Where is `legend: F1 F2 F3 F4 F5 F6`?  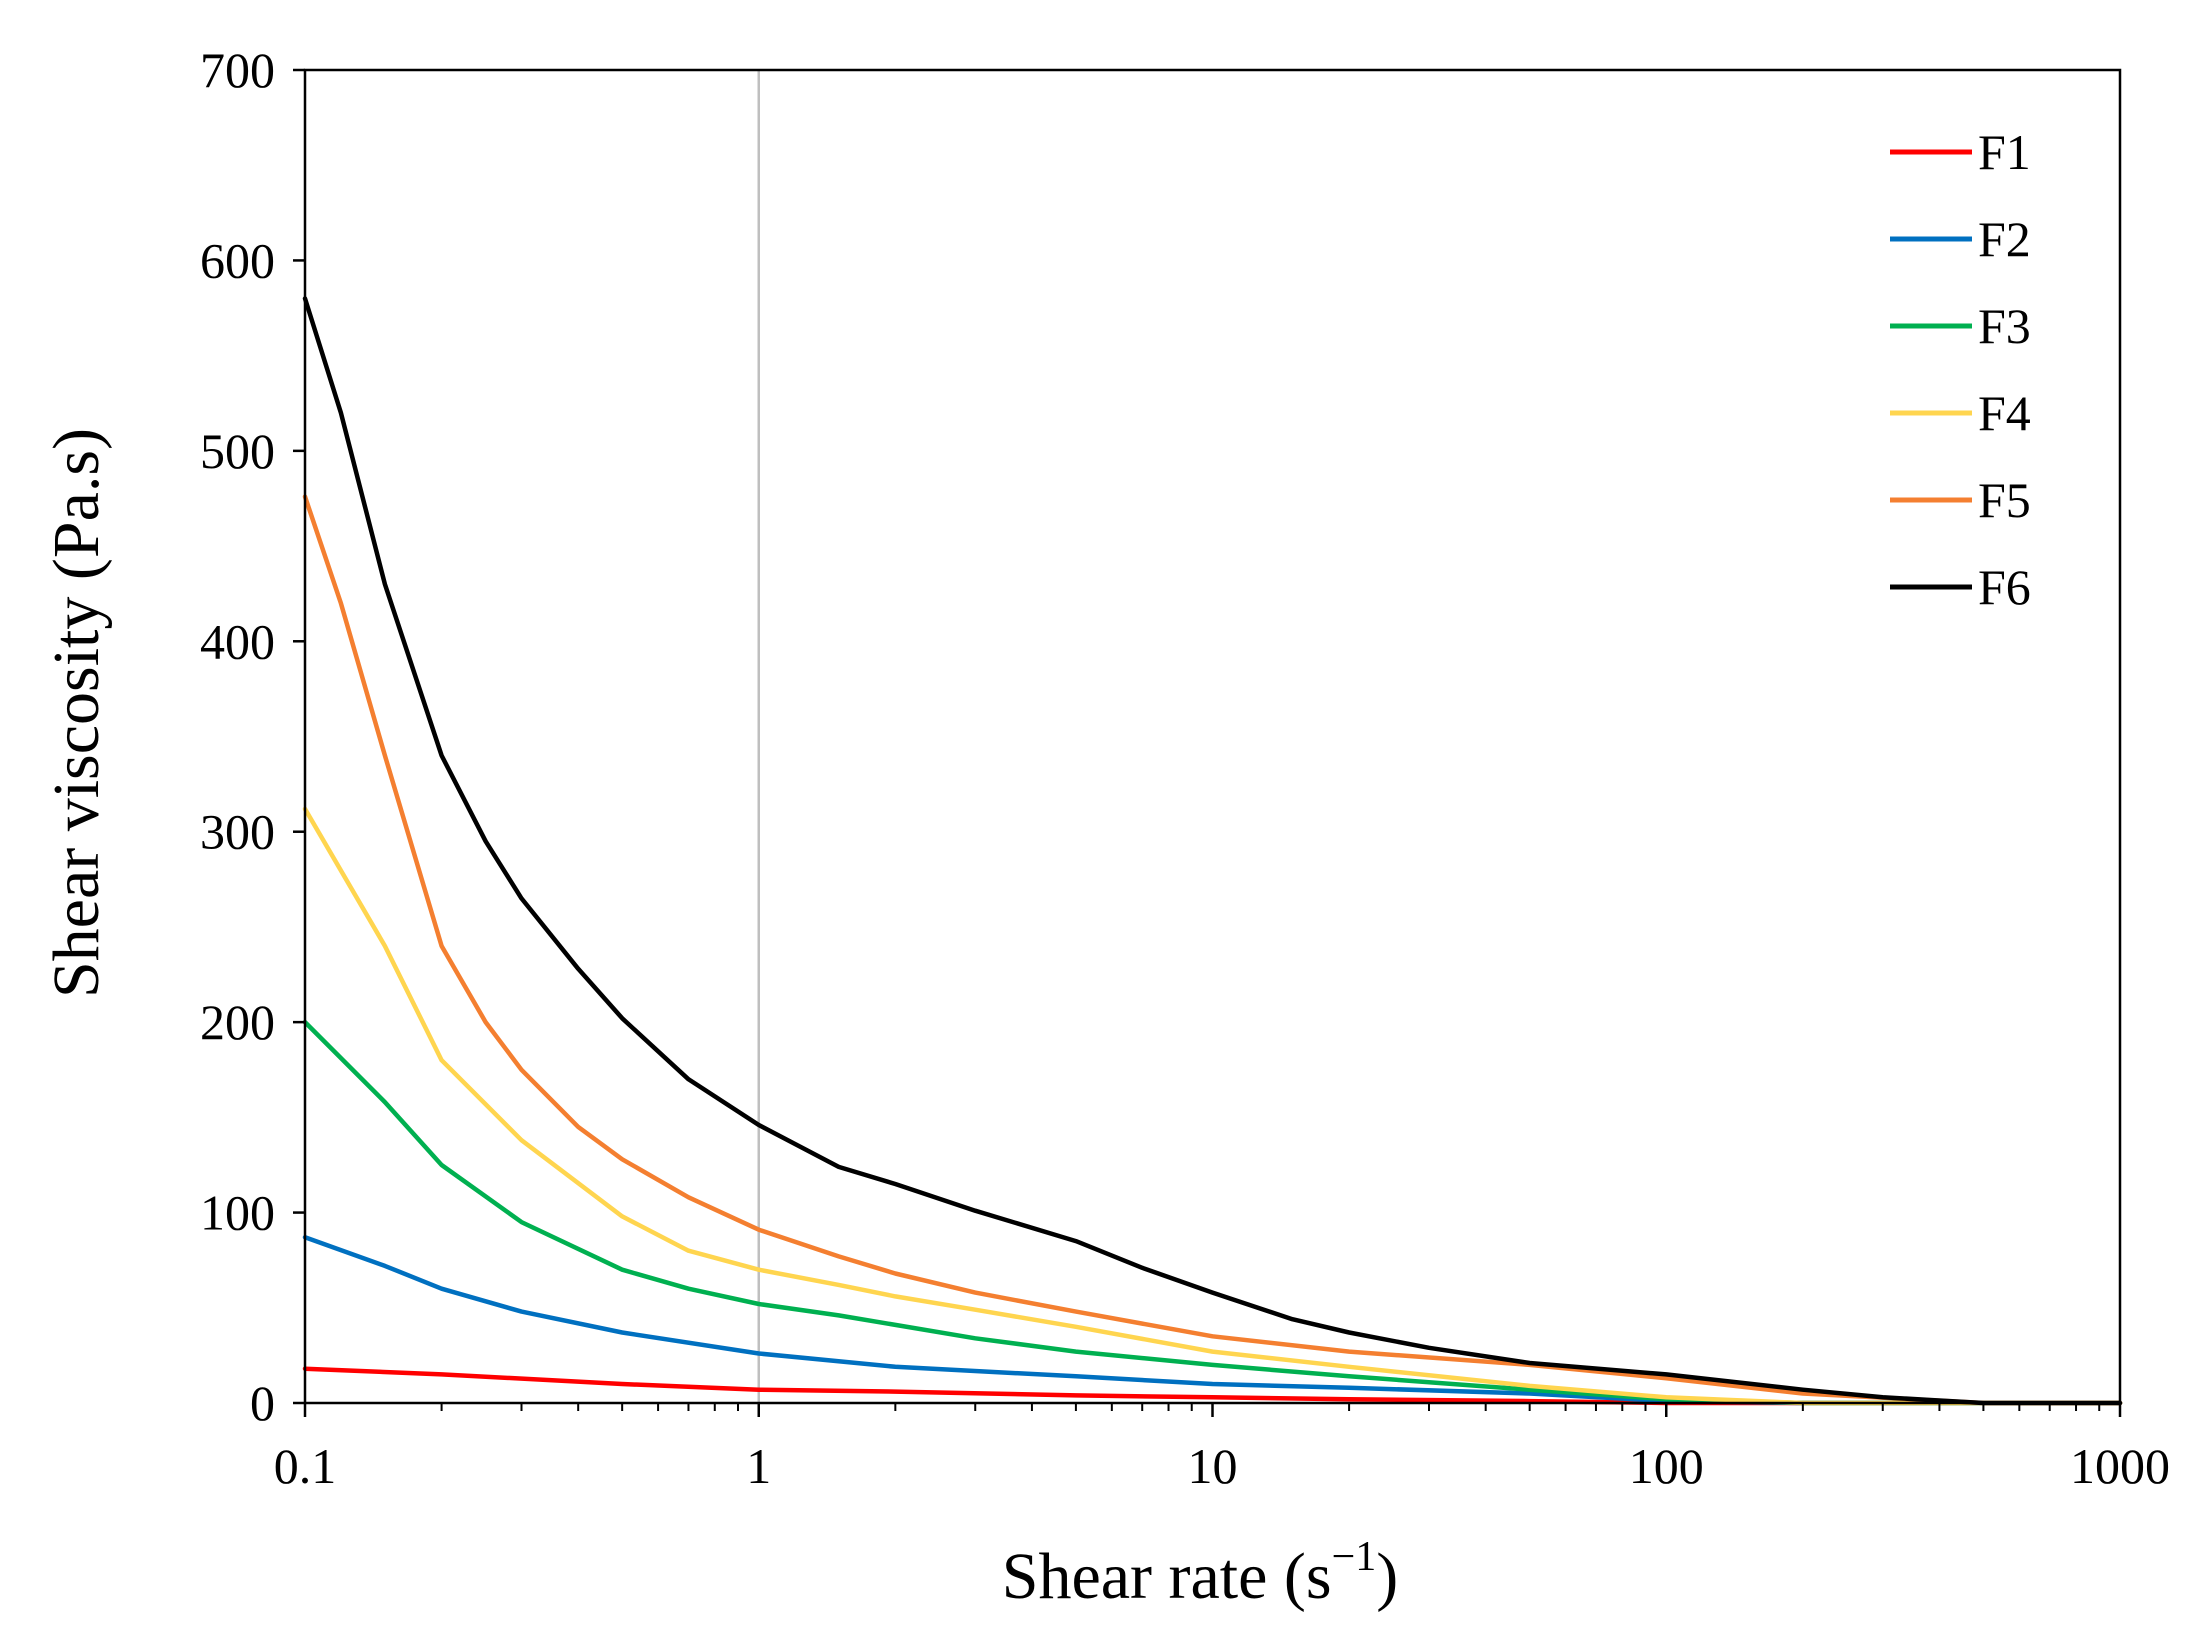
legend: F1 F2 F3 F4 F5 F6 is located at coordinates (1960, 369).